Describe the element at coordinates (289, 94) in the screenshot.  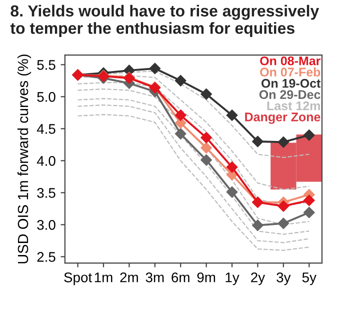
I see `text: On 29-Dec` at that location.